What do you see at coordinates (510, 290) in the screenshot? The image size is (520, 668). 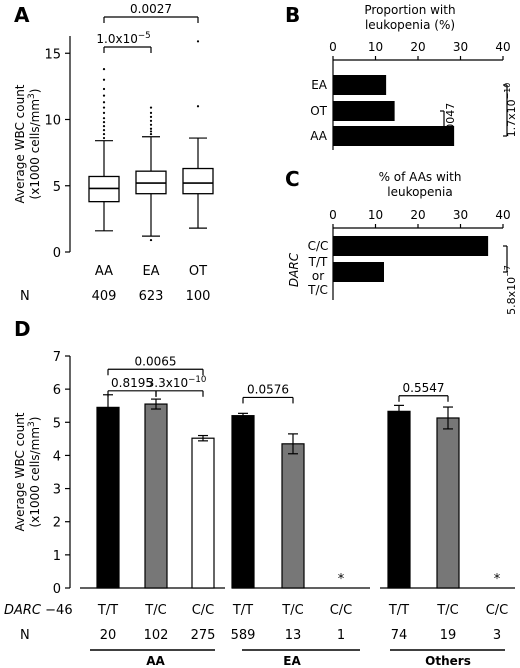 I see `c-pvalue-label: 5.8x10−7` at bounding box center [510, 290].